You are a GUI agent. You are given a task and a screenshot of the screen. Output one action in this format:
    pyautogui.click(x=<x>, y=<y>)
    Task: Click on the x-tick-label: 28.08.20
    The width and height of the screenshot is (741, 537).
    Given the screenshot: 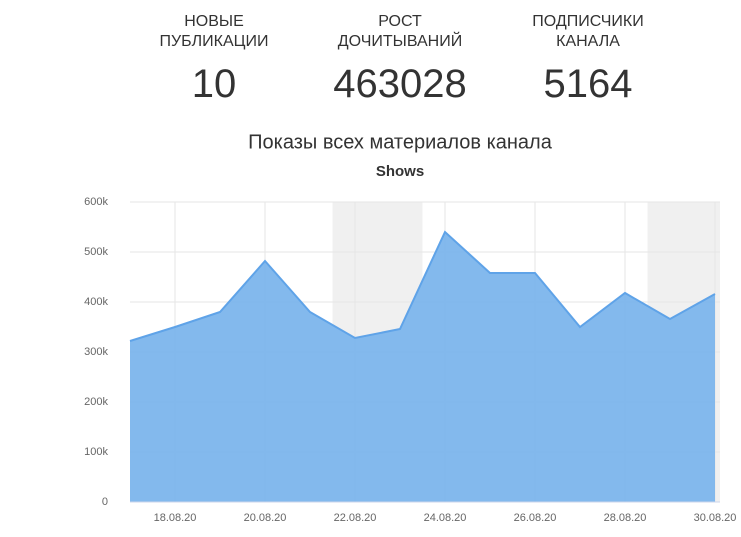 What is the action you would take?
    pyautogui.click(x=625, y=518)
    